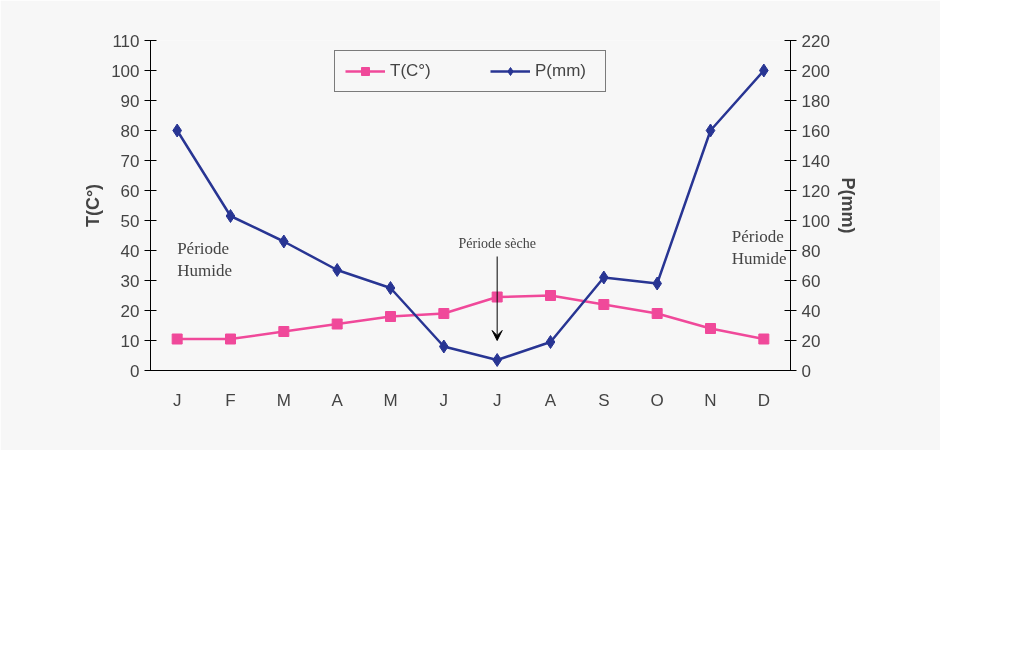  What do you see at coordinates (811, 341) in the screenshot?
I see `y2-tick-label: 20` at bounding box center [811, 341].